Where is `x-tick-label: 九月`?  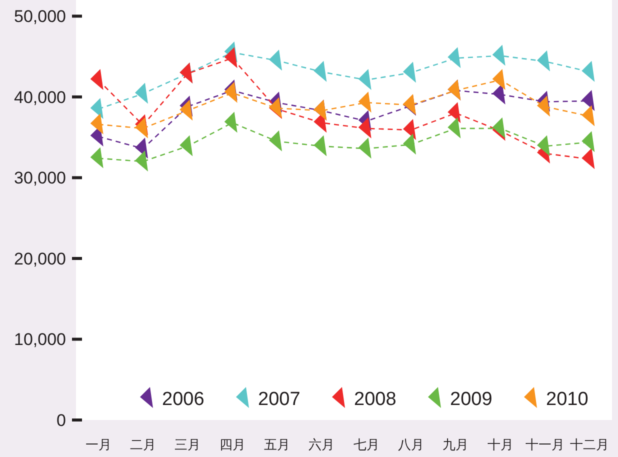
x-tick-label: 九月 is located at coordinates (455, 444).